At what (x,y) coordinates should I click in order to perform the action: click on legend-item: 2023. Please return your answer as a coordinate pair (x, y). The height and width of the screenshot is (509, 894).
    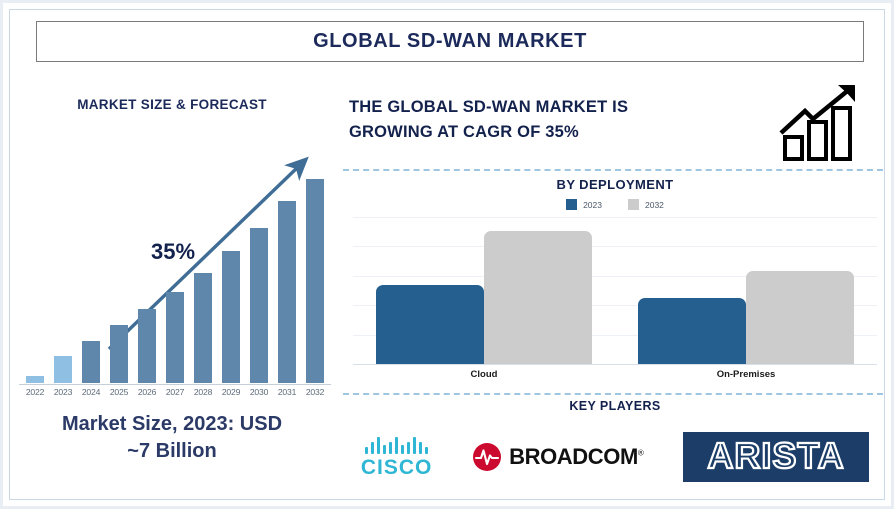
    Looking at the image, I should click on (584, 204).